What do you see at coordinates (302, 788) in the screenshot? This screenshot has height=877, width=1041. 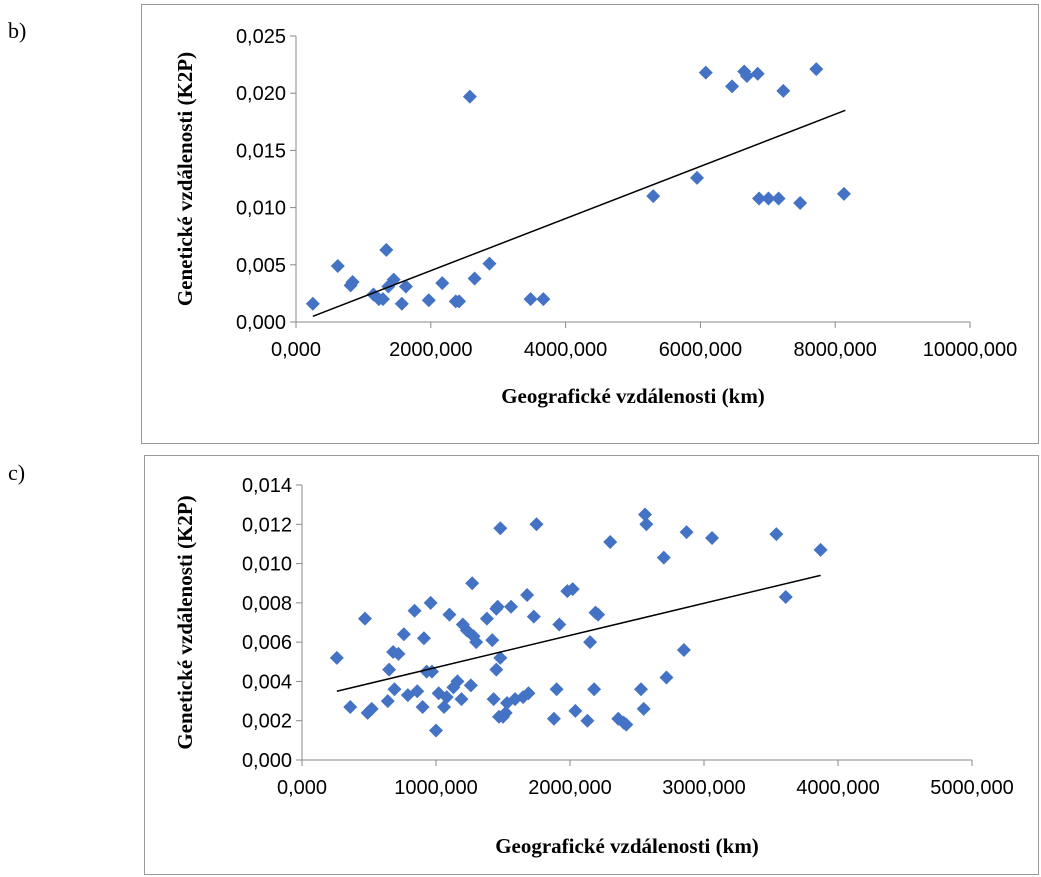 I see `x-tick-label: 0,000` at bounding box center [302, 788].